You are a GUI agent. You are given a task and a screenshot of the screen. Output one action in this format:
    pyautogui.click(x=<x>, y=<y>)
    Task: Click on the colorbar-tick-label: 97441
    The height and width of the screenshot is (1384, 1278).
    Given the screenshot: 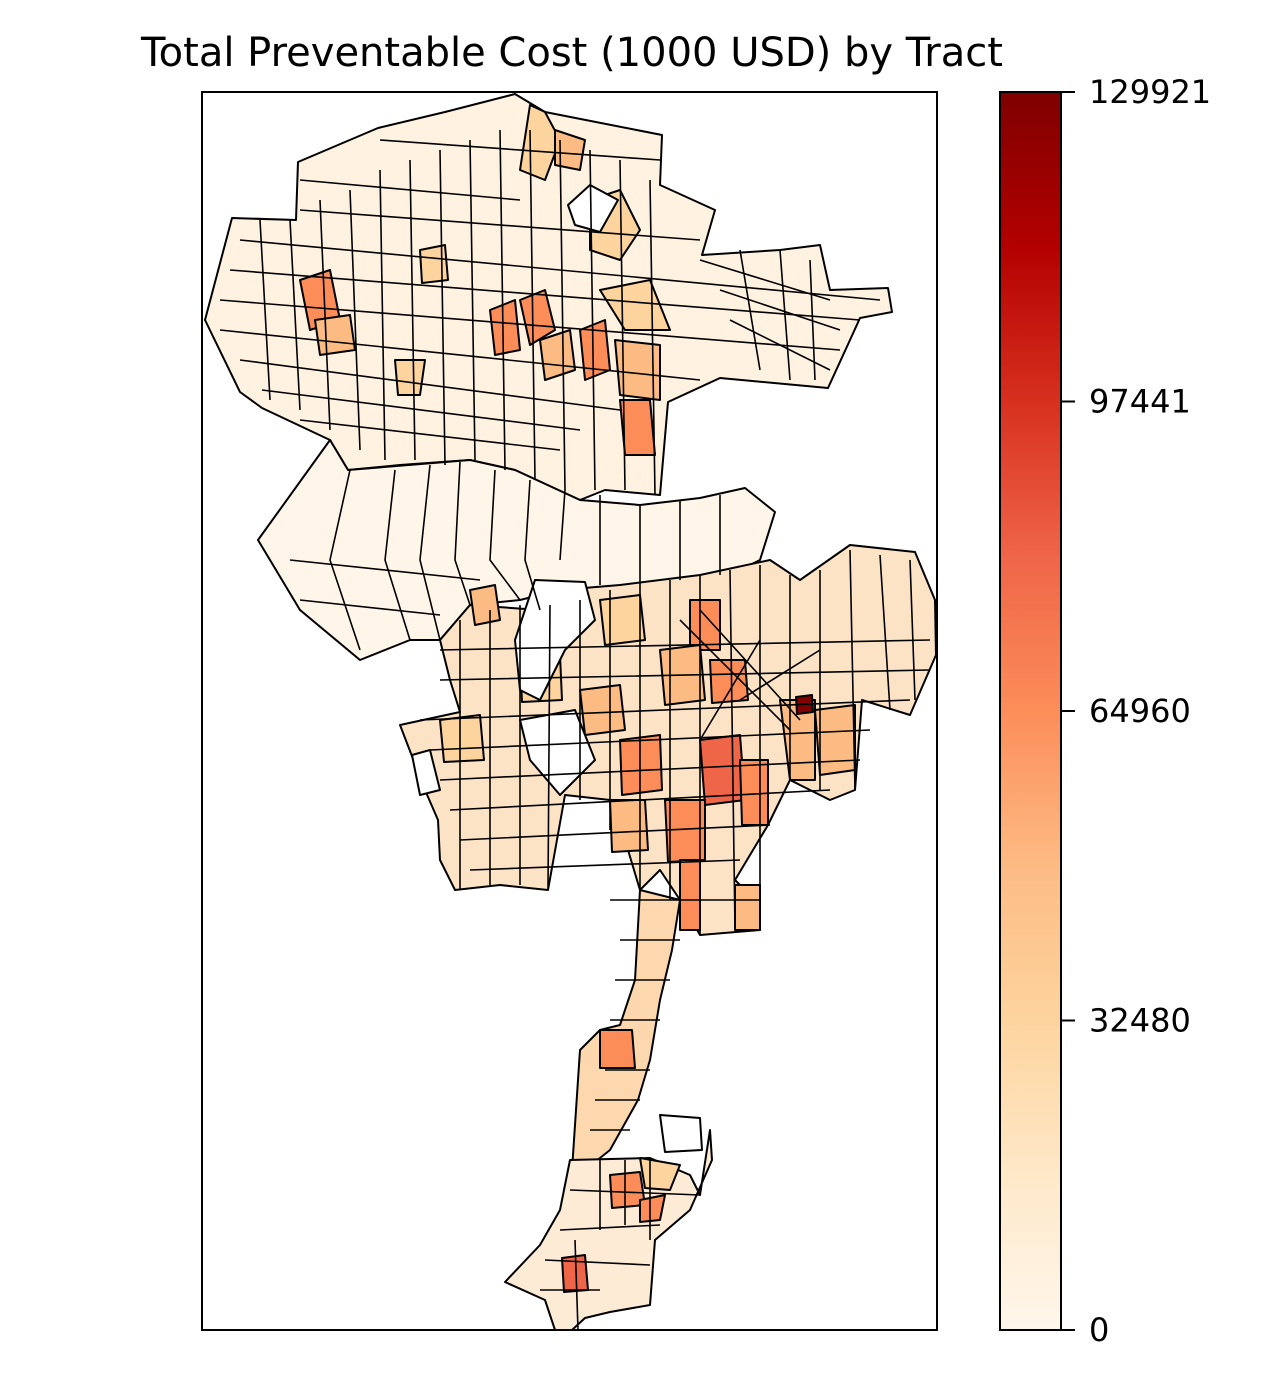 What is the action you would take?
    pyautogui.click(x=1140, y=401)
    